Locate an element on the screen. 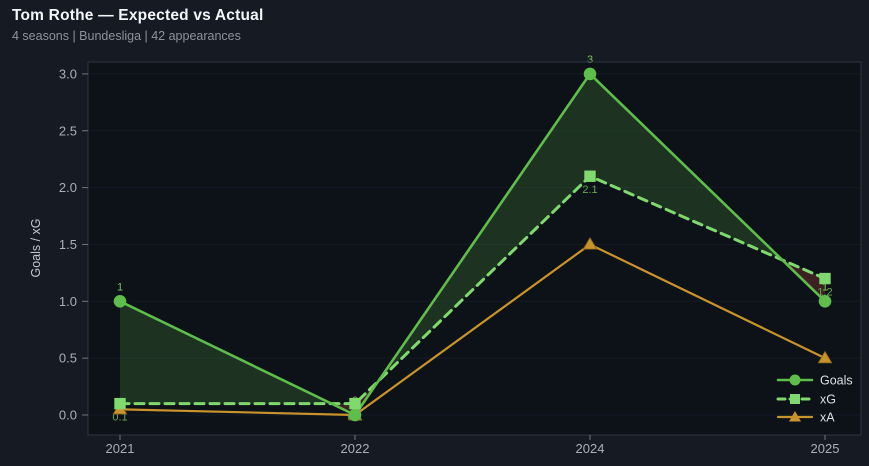  legend-item-xa: xA is located at coordinates (805, 418).